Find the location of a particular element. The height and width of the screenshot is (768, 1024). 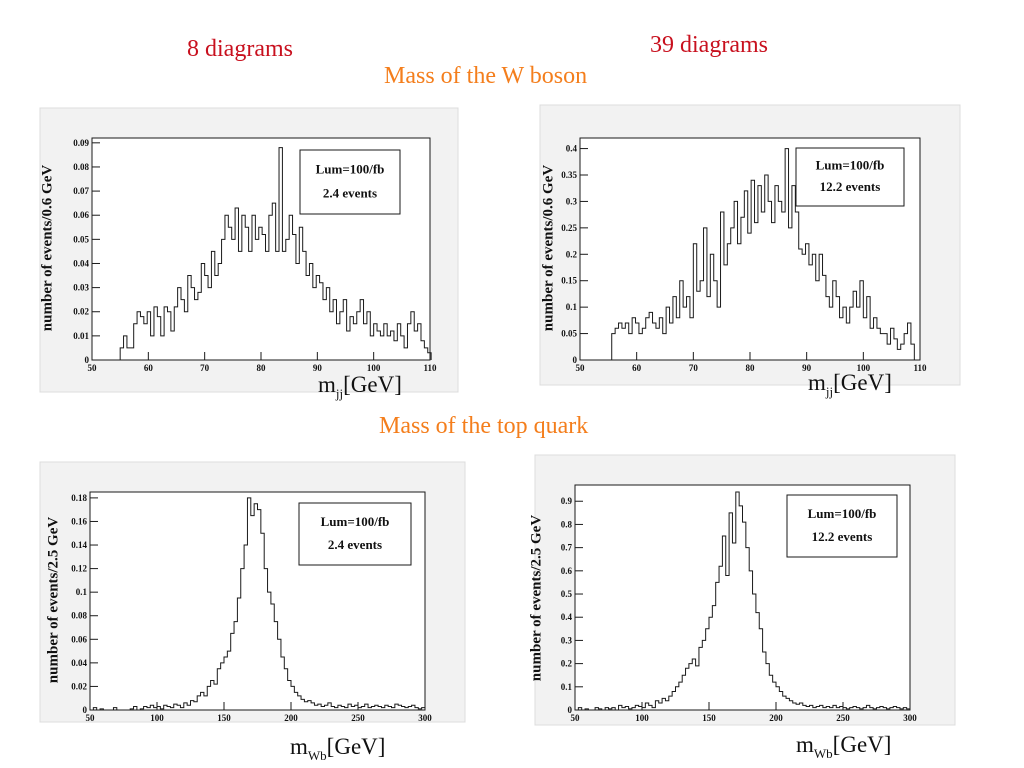

y-tick-label: 0.9 is located at coordinates (567, 501).